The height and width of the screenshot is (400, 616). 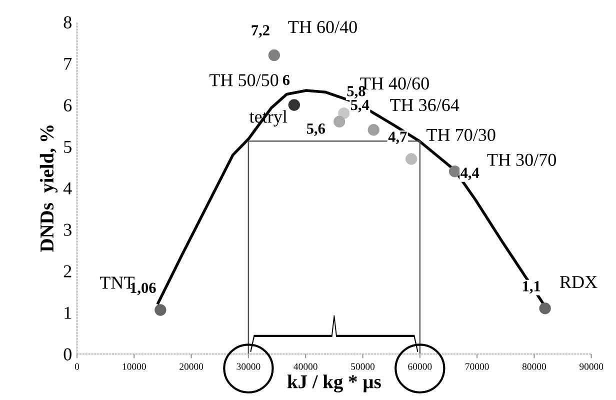 I want to click on x-tick-label: 60000, so click(x=420, y=366).